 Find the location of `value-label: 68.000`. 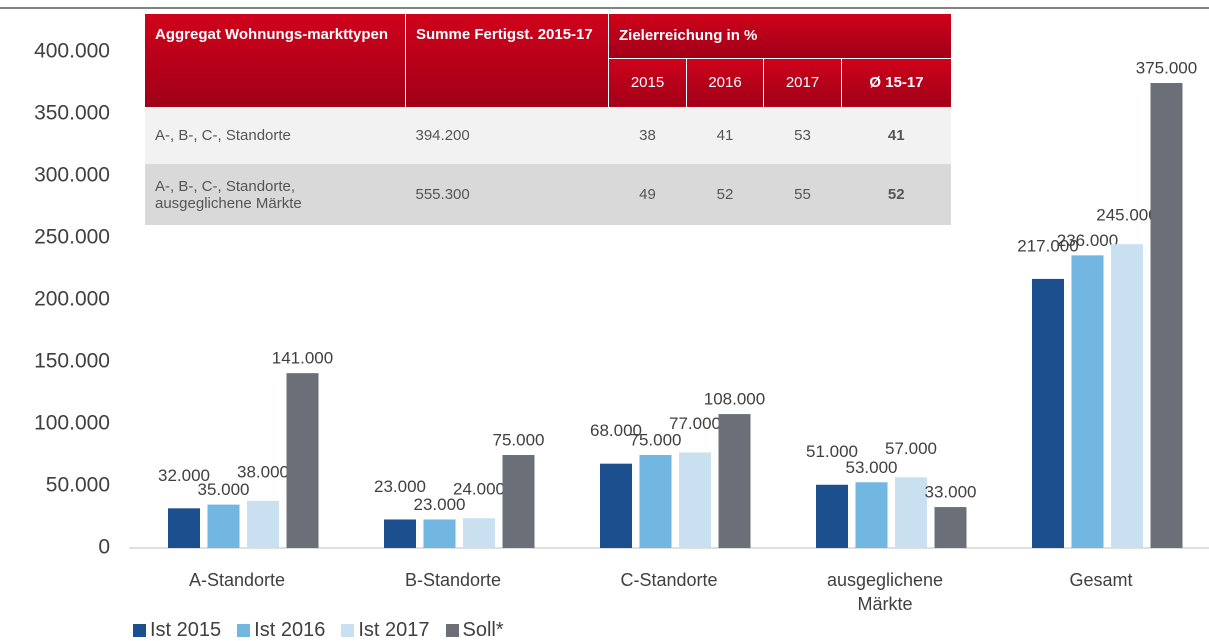

value-label: 68.000 is located at coordinates (616, 430).